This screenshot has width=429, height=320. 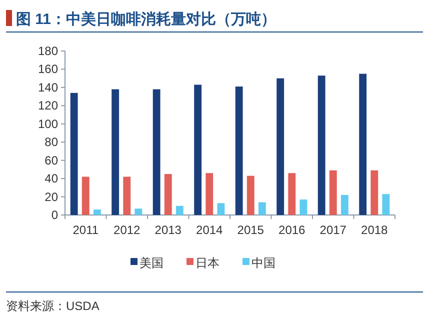 What do you see at coordinates (48, 51) in the screenshot?
I see `y-tick-label: 180` at bounding box center [48, 51].